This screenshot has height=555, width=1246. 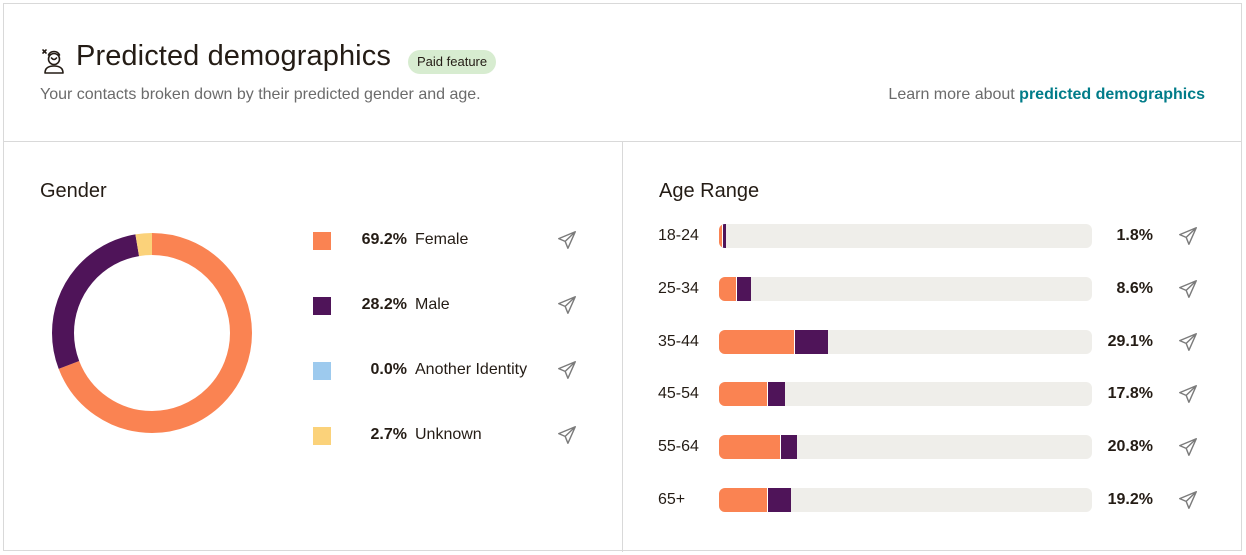 I want to click on age-bar-segment-35-44-female, so click(x=757, y=341).